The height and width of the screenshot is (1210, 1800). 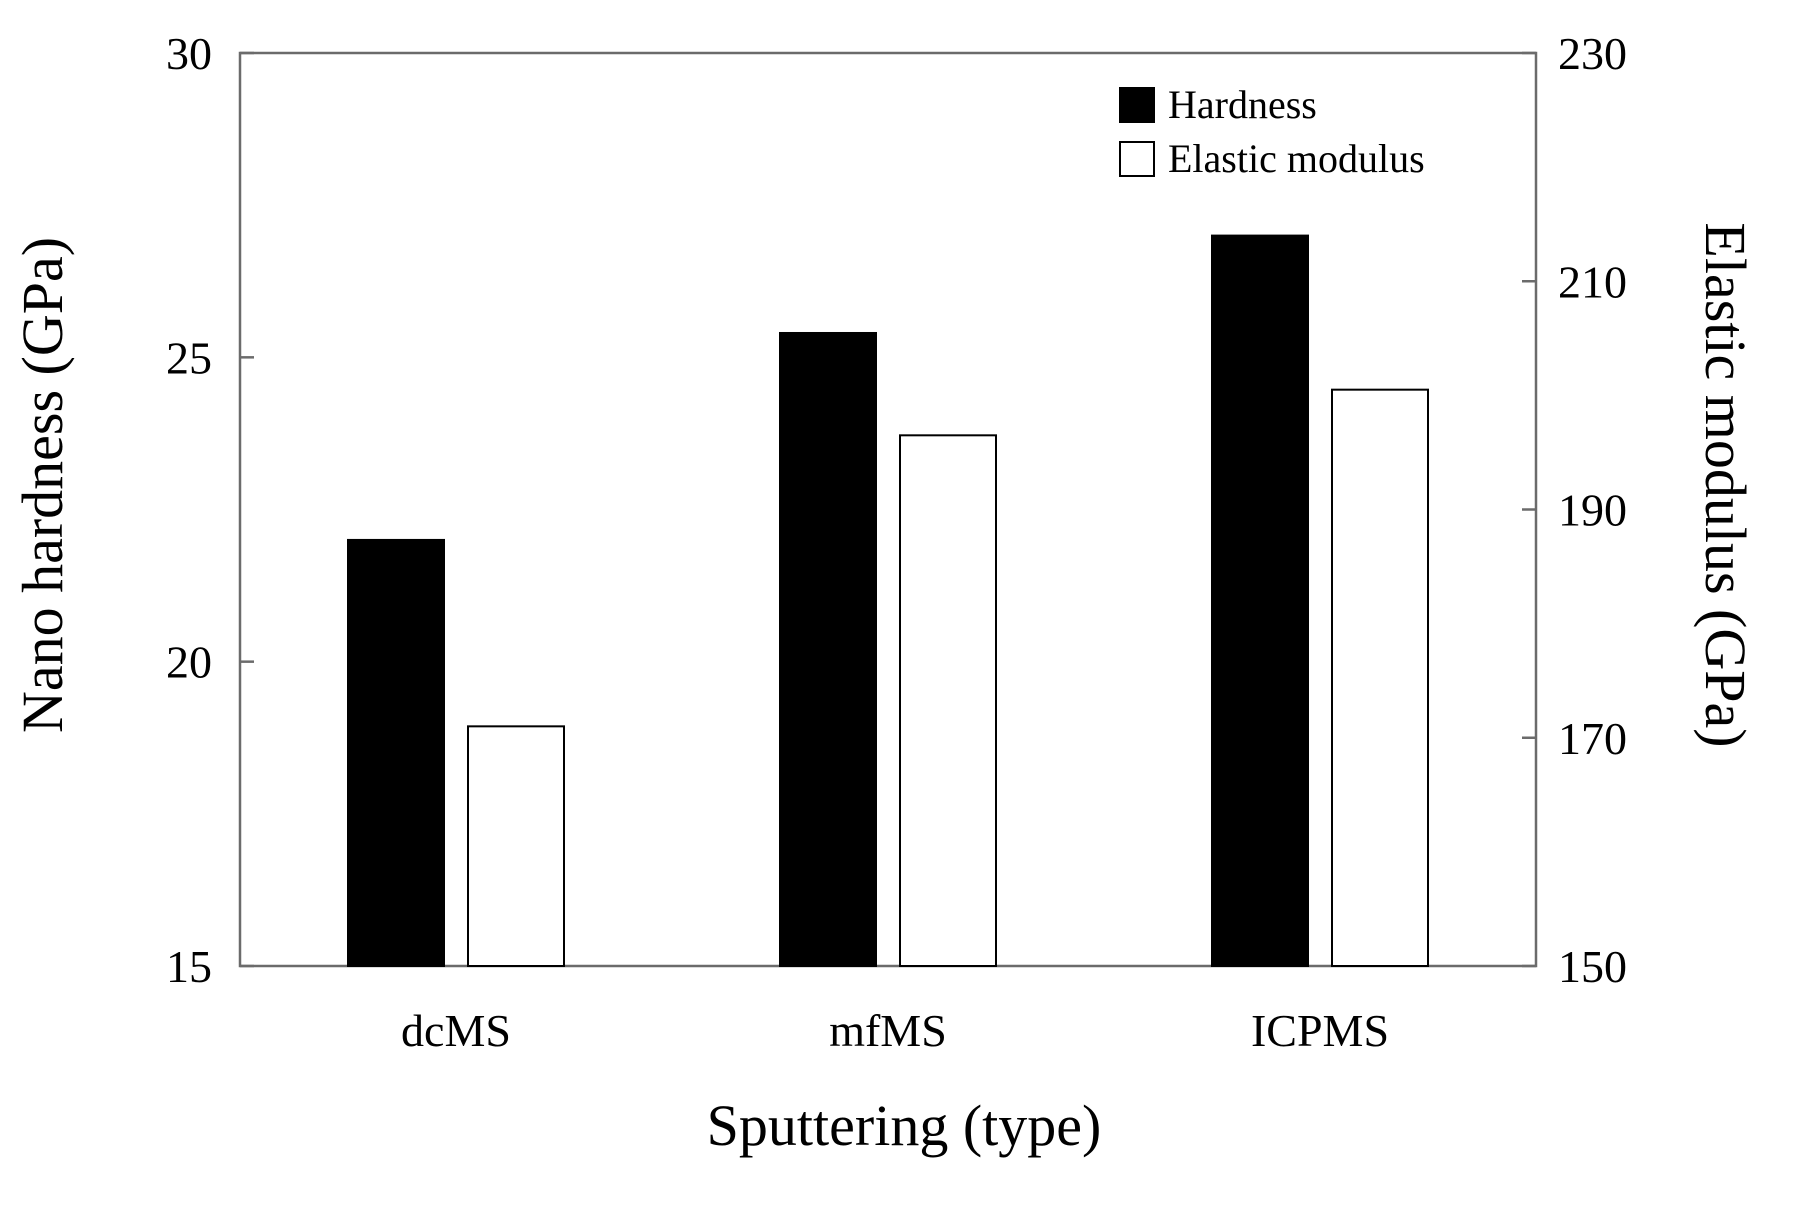 I want to click on legend-label-hardness: Hardness, so click(x=1242, y=104).